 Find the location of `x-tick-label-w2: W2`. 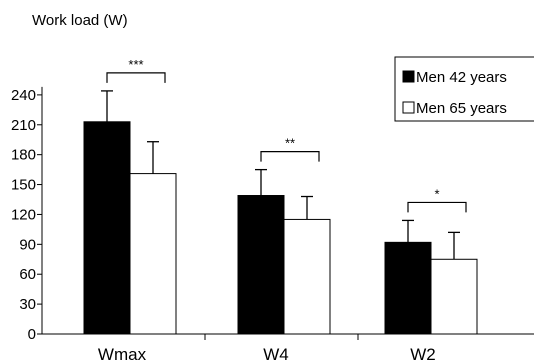

x-tick-label-w2: W2 is located at coordinates (423, 354).